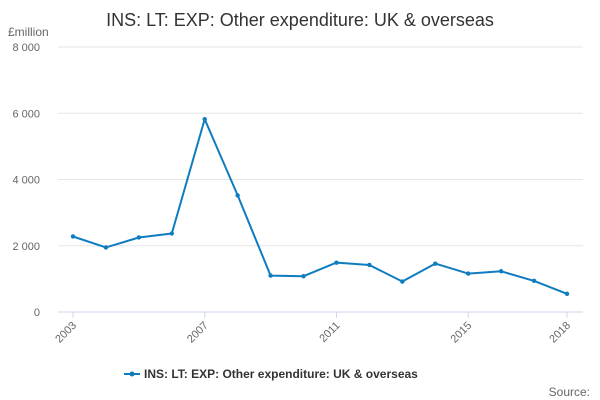 The width and height of the screenshot is (600, 400). I want to click on y-axis-ticks: 0 2 000 4 000 6 000 8 000, so click(26, 180).